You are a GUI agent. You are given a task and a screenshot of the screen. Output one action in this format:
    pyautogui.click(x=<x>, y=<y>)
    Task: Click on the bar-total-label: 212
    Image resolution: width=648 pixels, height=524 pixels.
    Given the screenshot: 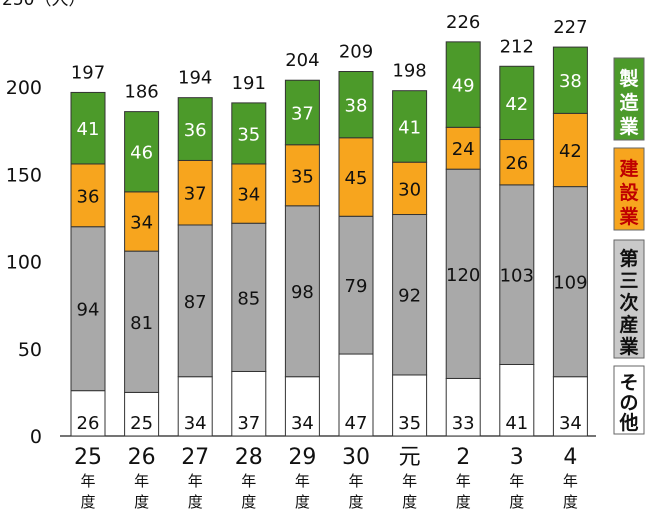 What is the action you would take?
    pyautogui.click(x=517, y=46)
    